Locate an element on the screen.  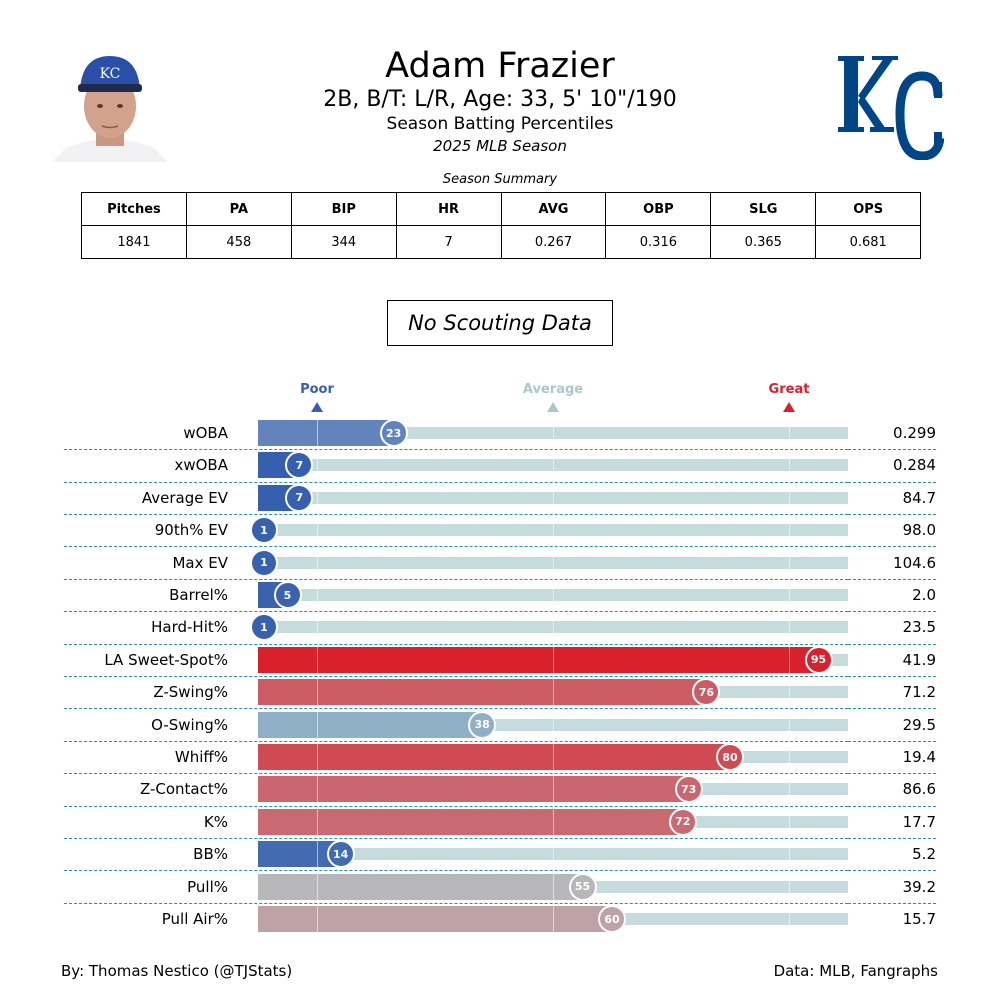
legend-poor-label: Poor is located at coordinates (317, 389).